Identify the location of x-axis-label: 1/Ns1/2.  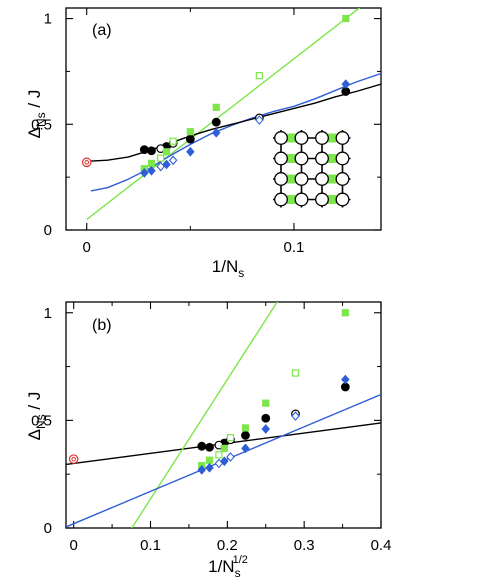
(228, 567).